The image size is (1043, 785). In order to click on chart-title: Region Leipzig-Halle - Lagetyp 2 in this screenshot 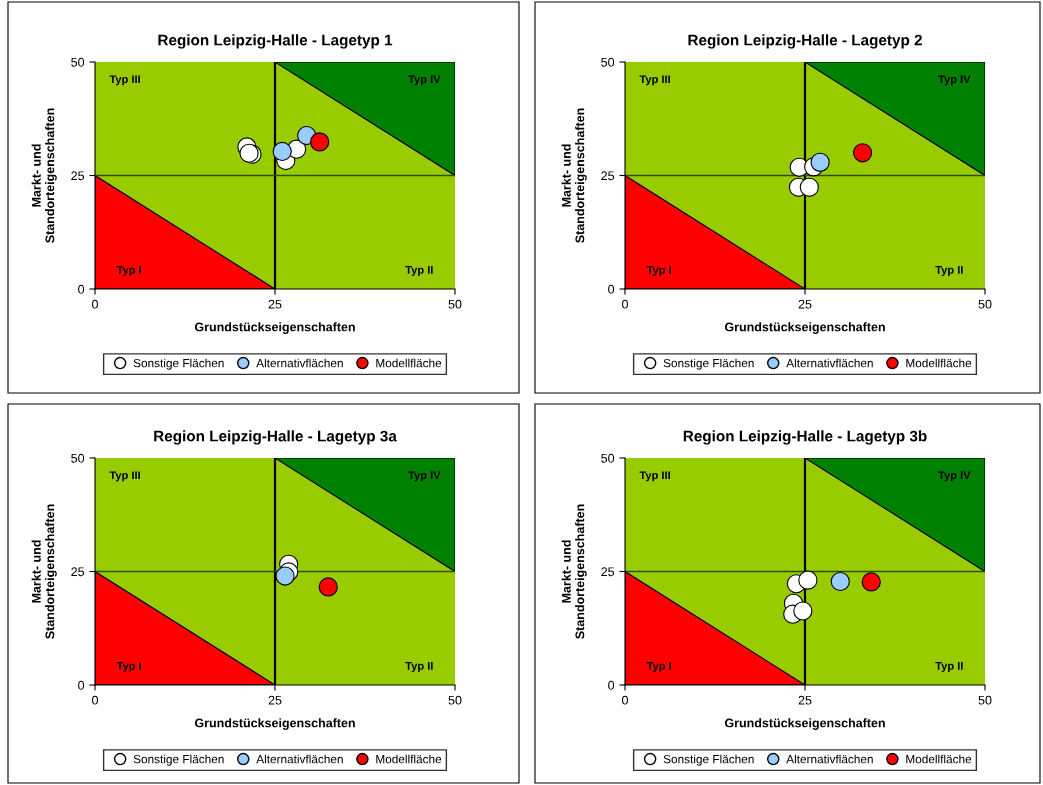, I will do `click(805, 41)`.